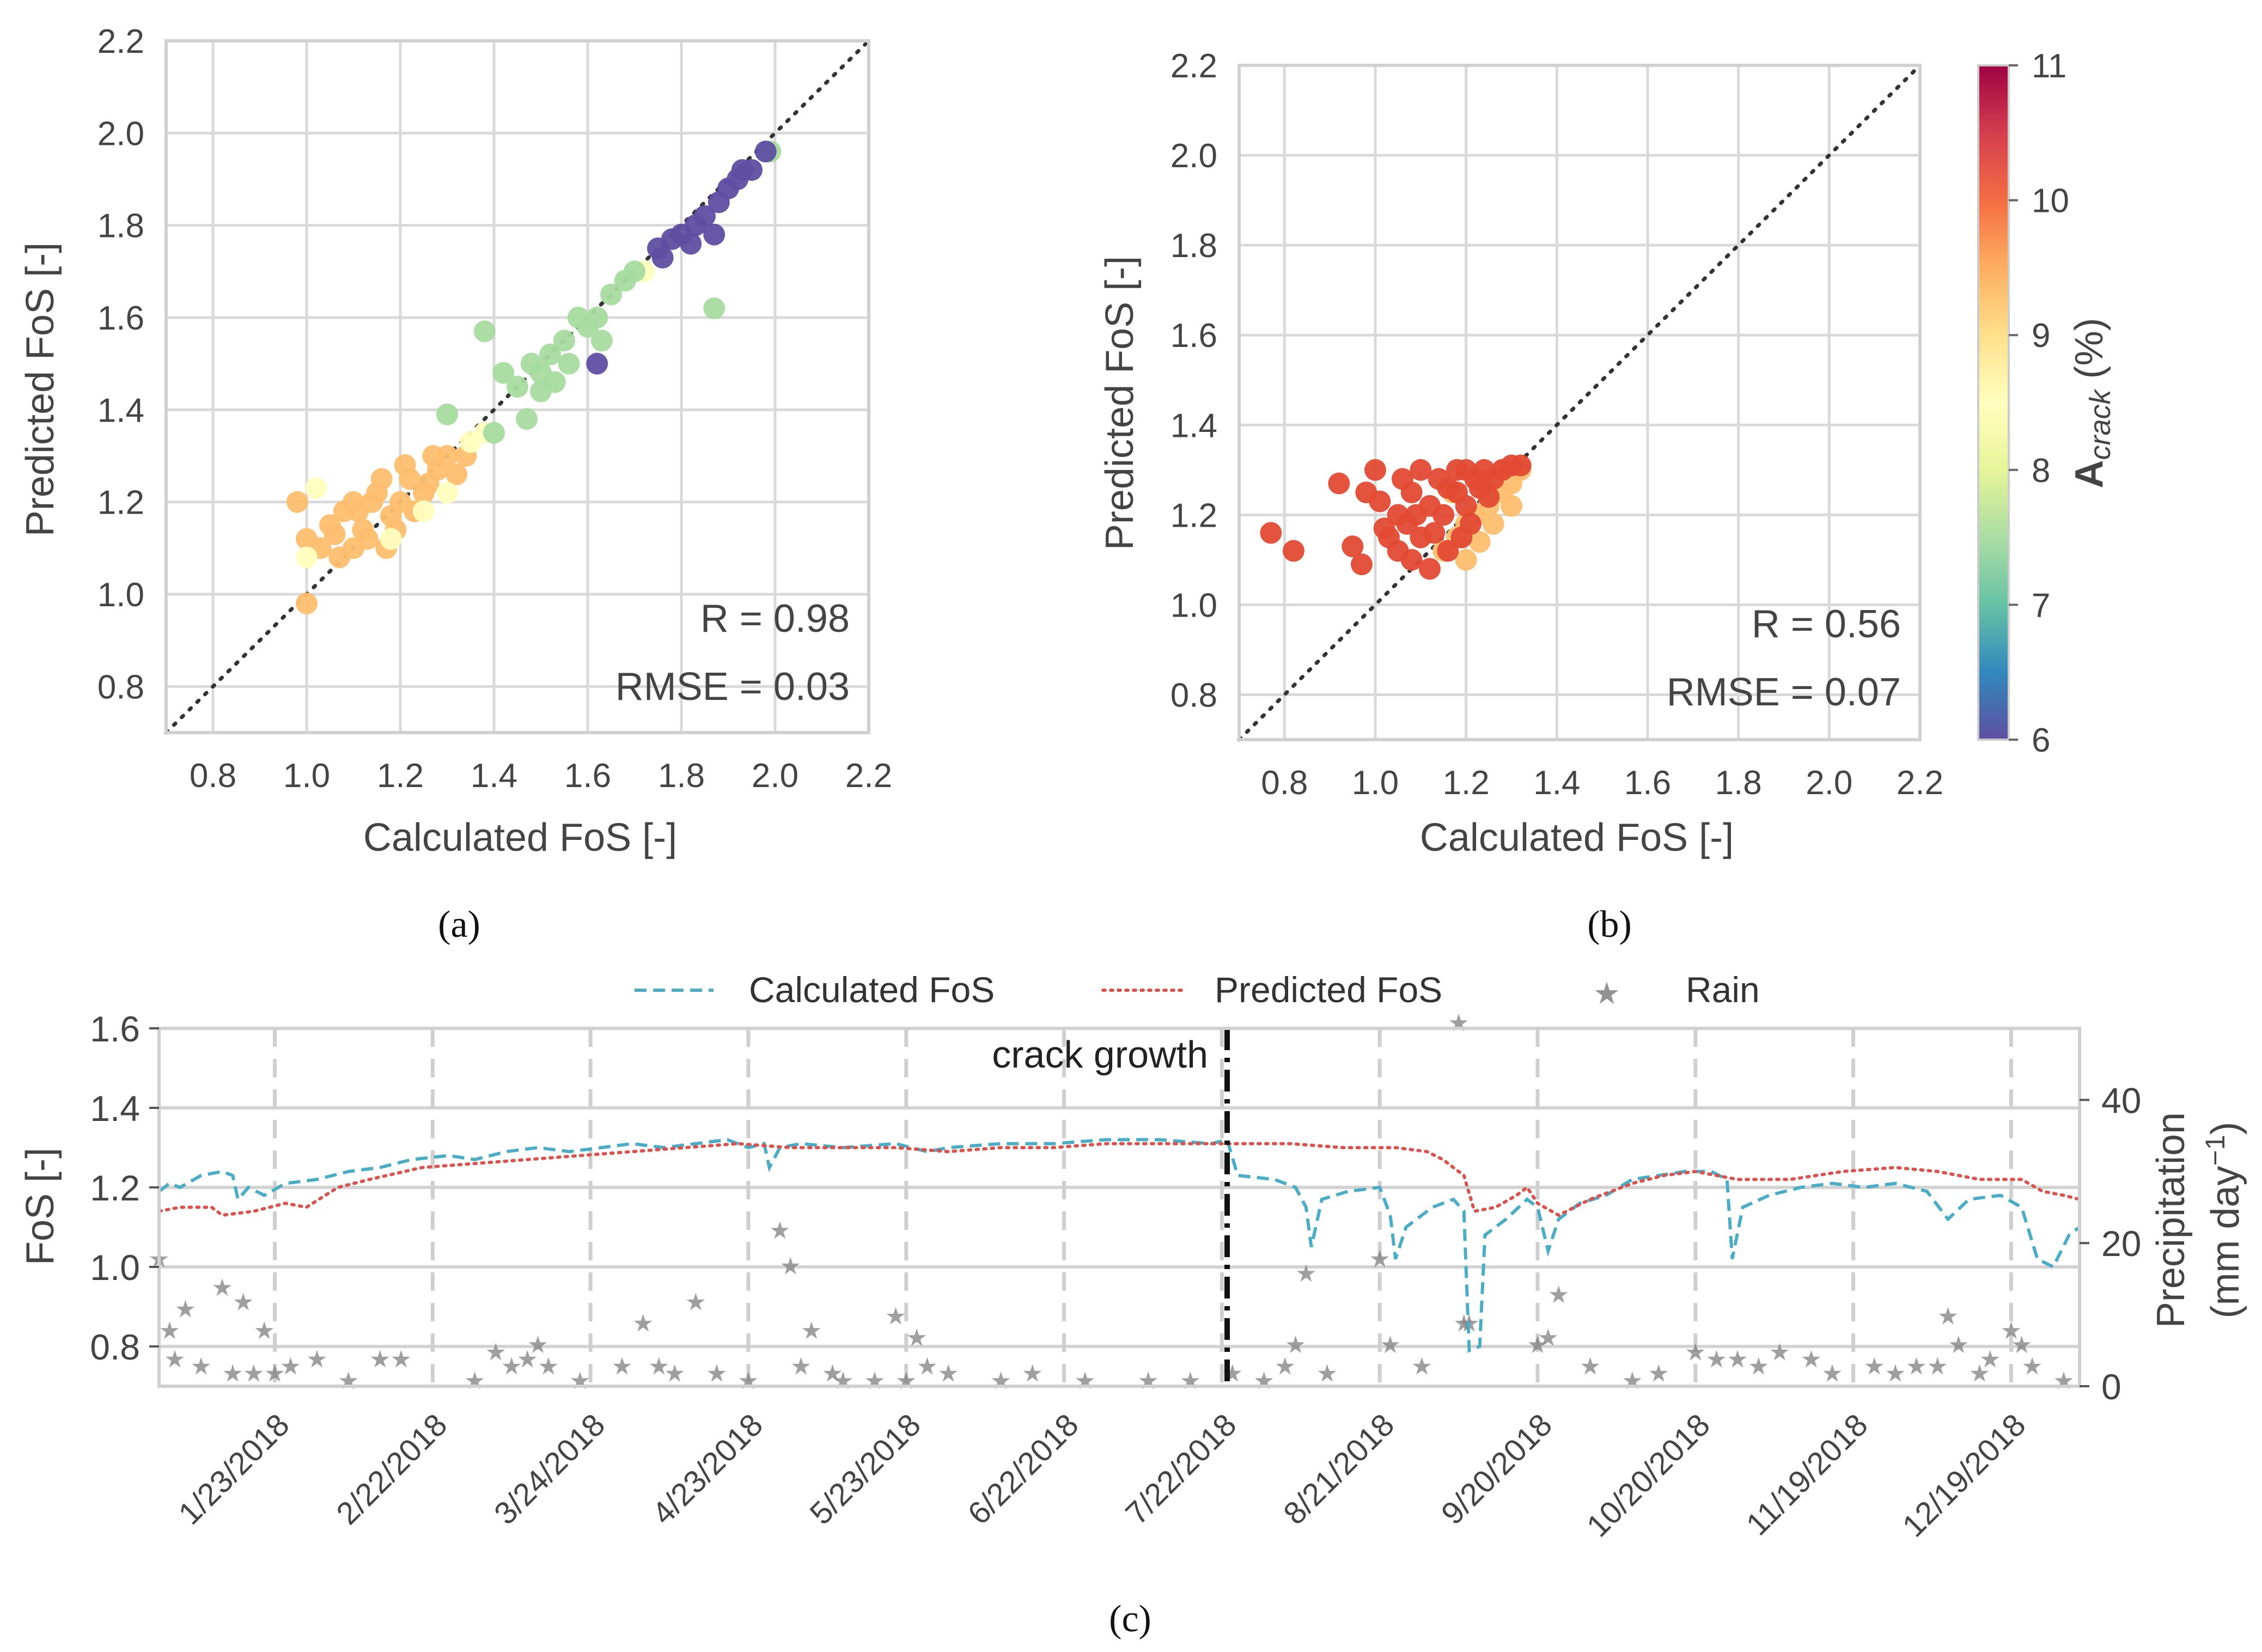 The width and height of the screenshot is (2262, 1652). Describe the element at coordinates (872, 990) in the screenshot. I see `legend-calculated-label: Calculated FoS` at that location.